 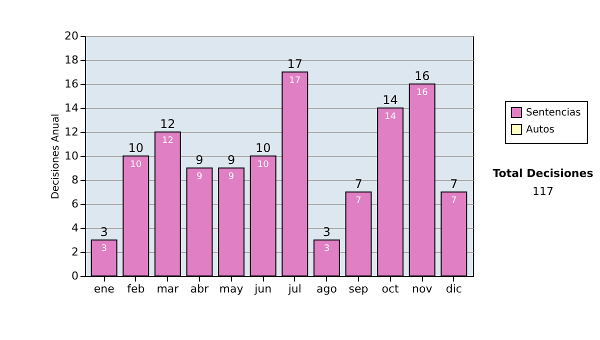 I want to click on y-tick-label: 16, so click(x=71, y=84).